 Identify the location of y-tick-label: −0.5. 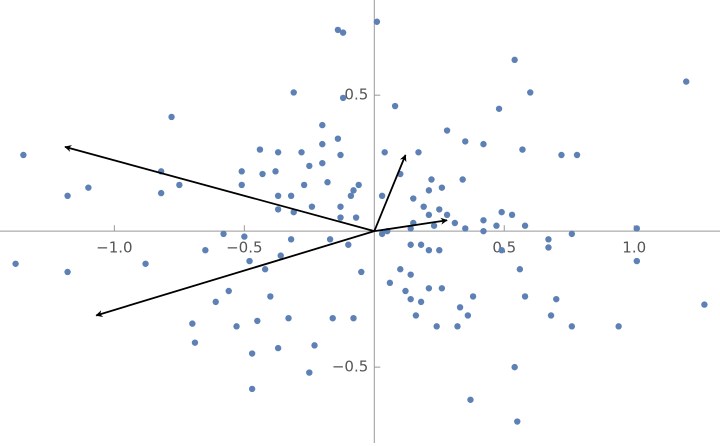
(350, 367).